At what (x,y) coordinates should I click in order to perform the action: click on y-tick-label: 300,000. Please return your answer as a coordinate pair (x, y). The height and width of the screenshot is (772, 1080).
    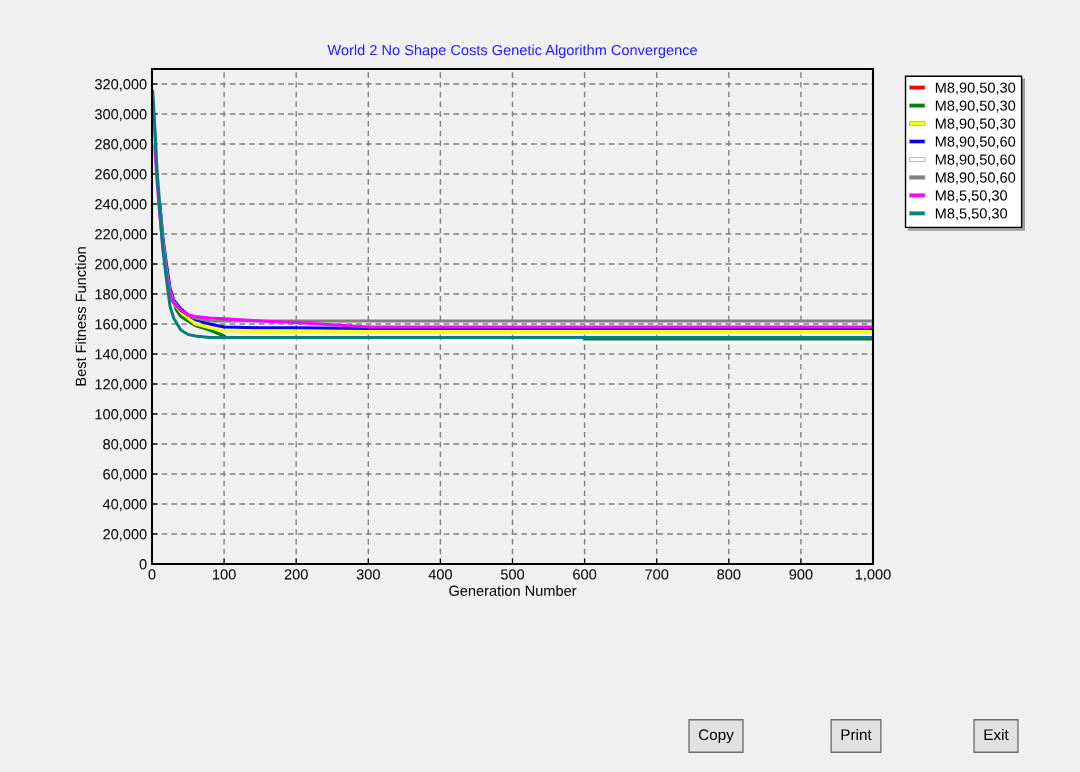
    Looking at the image, I should click on (120, 115).